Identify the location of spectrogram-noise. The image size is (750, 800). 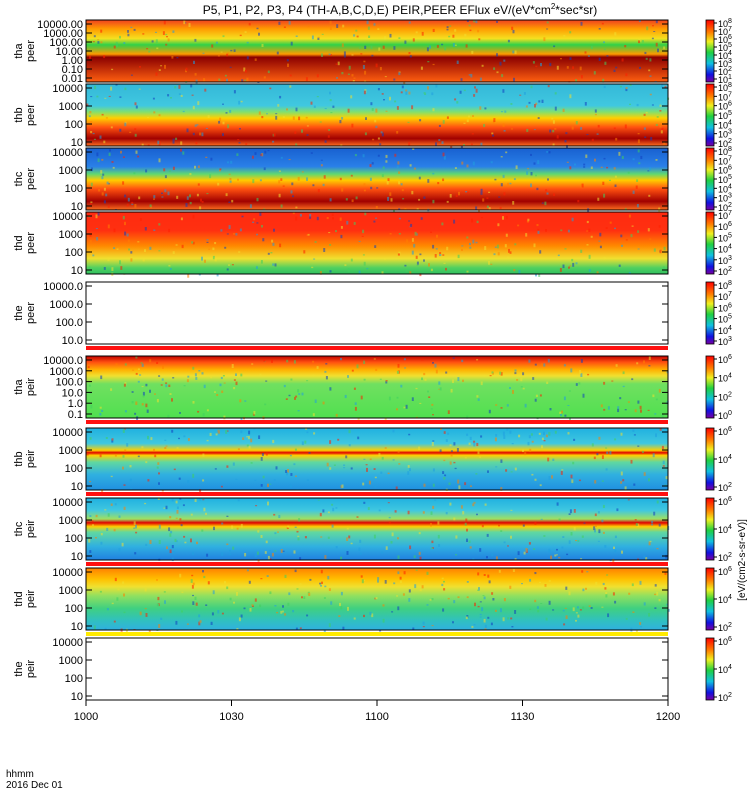
(381, 601).